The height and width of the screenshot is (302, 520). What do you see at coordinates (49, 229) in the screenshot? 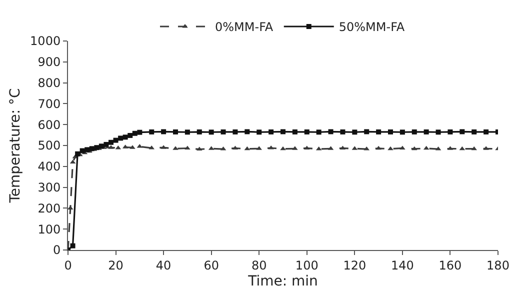
I see `y-tick-label: 100` at bounding box center [49, 229].